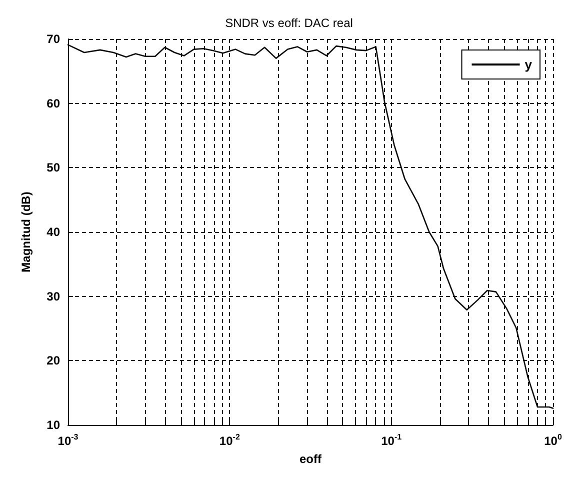 The image size is (578, 479). What do you see at coordinates (53, 296) in the screenshot?
I see `y-tick-label: 30` at bounding box center [53, 296].